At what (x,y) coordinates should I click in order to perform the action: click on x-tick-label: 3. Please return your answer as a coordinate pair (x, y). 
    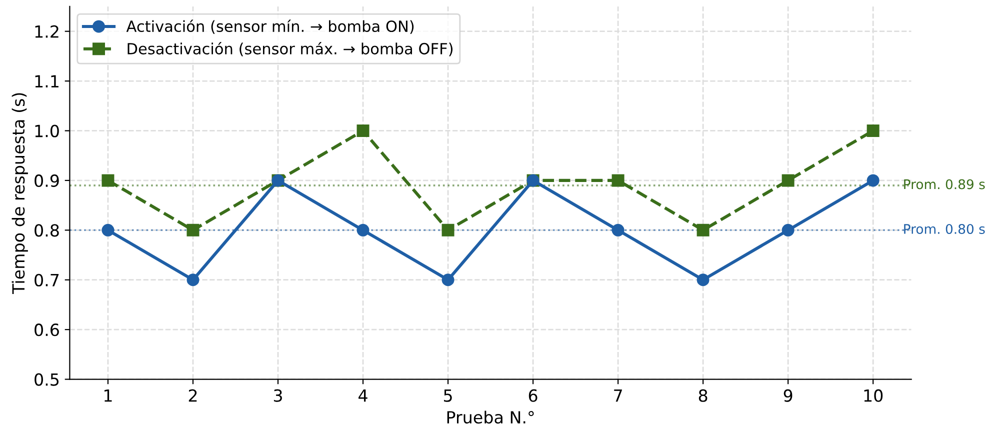
    Looking at the image, I should click on (278, 395).